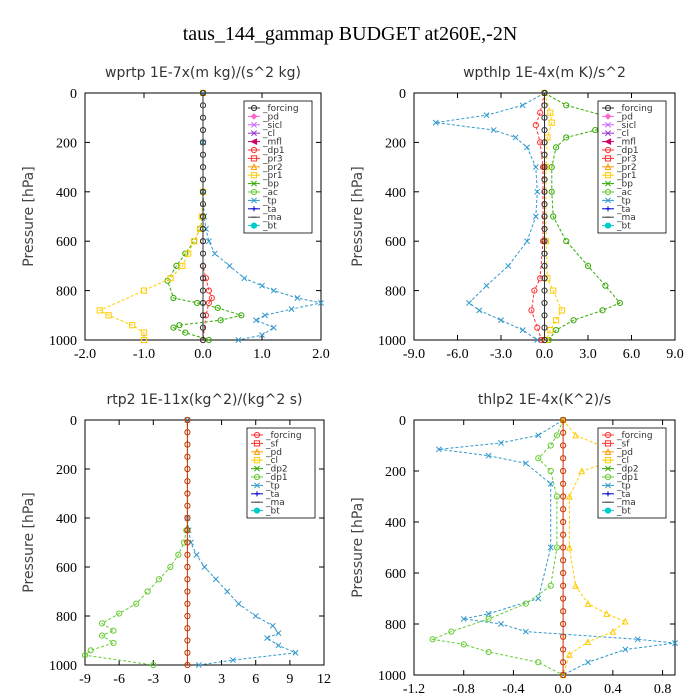  Describe the element at coordinates (262, 354) in the screenshot. I see `x-tick-label: 1.0` at that location.